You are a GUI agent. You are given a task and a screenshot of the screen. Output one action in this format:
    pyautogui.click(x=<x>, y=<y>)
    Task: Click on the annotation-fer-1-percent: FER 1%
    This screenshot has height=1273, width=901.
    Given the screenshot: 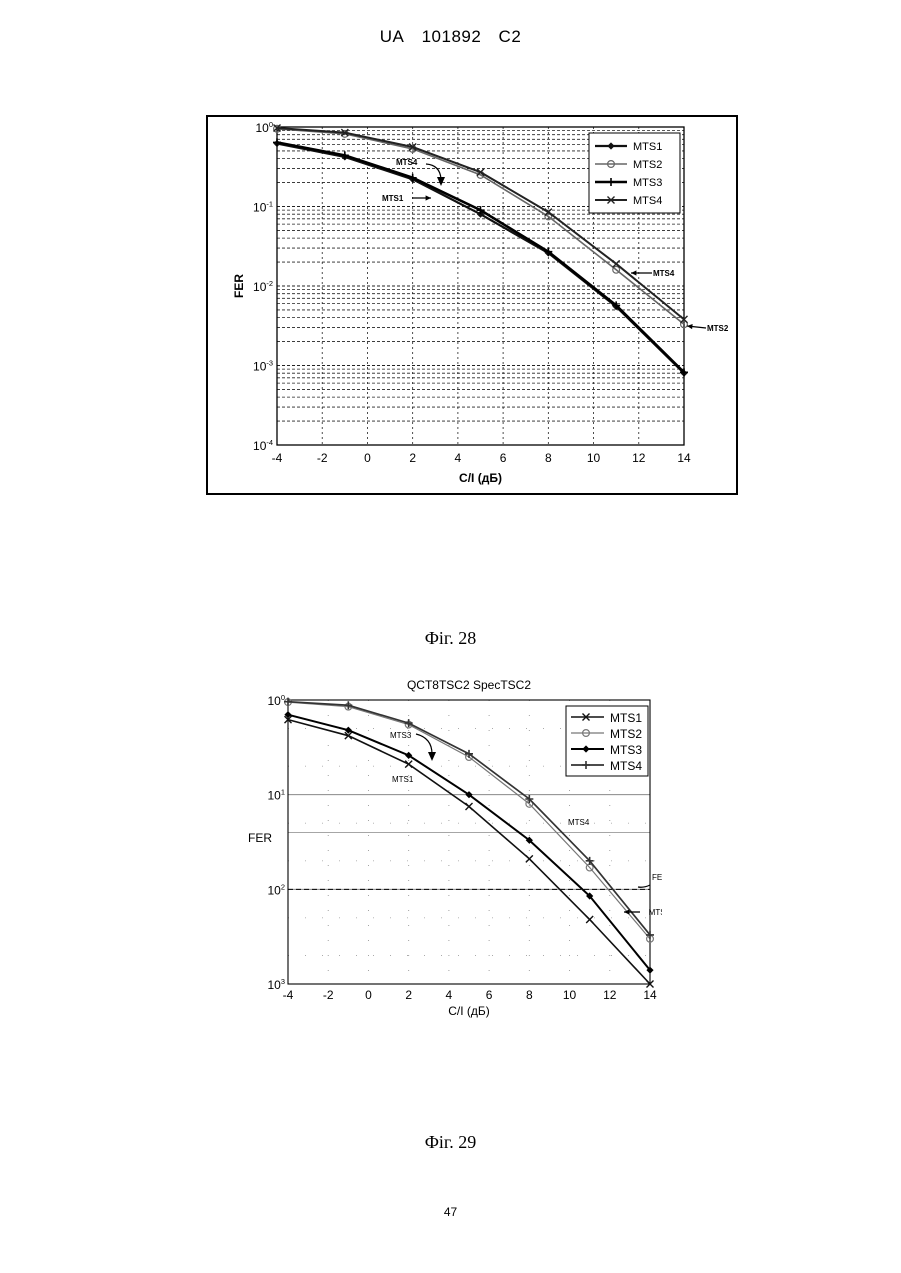 What is the action you would take?
    pyautogui.click(x=657, y=877)
    